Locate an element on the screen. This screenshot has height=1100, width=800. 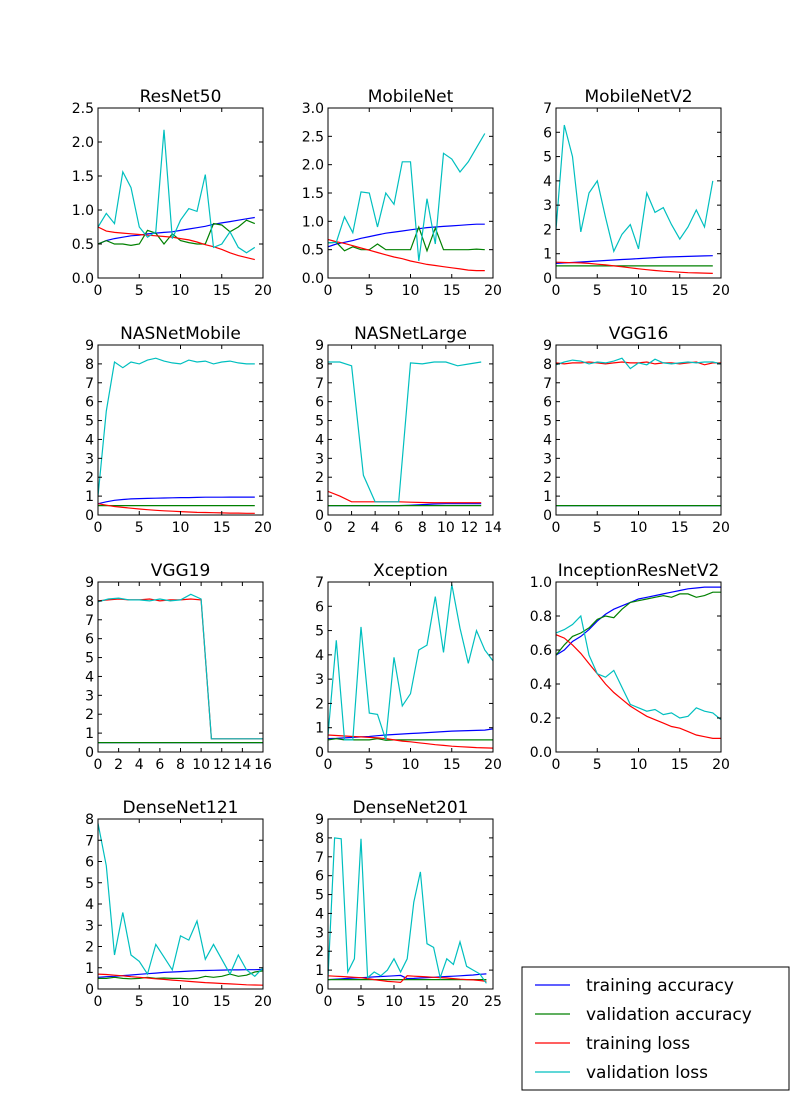
subplot-xception: Xception 0 5 10 15 20 0 1 2 3 4 5 6 7 is located at coordinates (408, 667).